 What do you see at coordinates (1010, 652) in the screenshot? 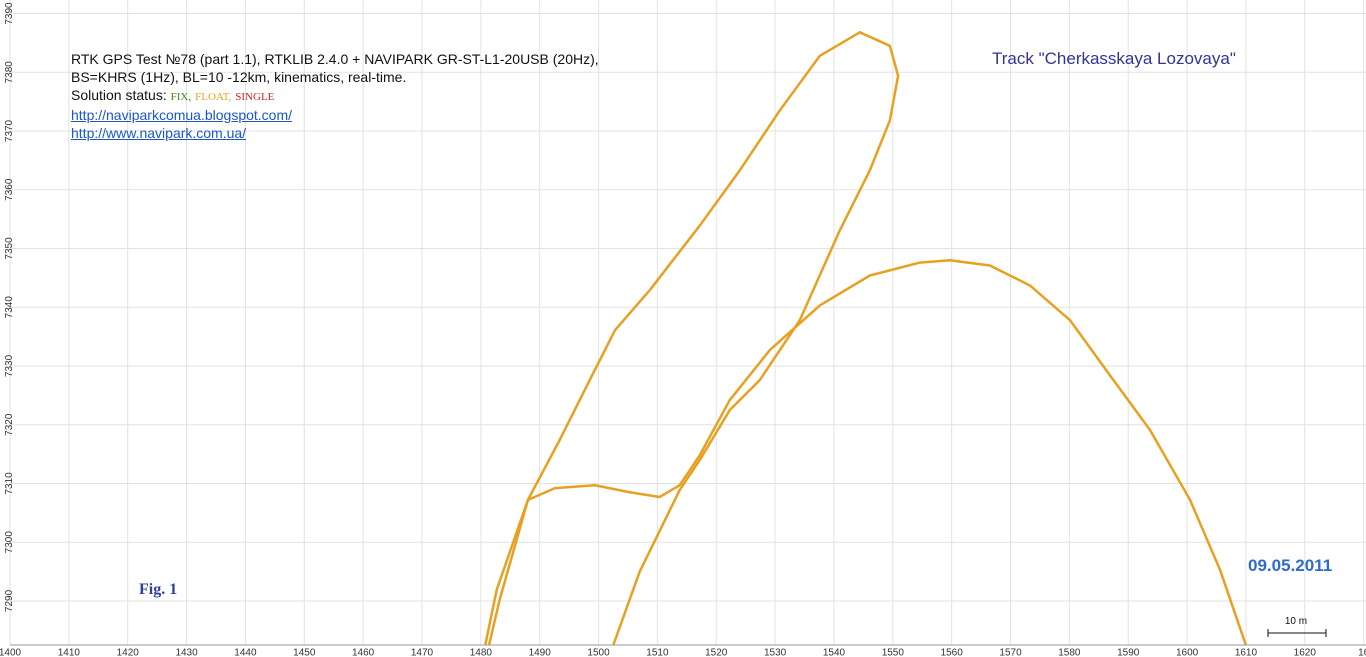
I see `x-tick-label: 1570` at bounding box center [1010, 652].